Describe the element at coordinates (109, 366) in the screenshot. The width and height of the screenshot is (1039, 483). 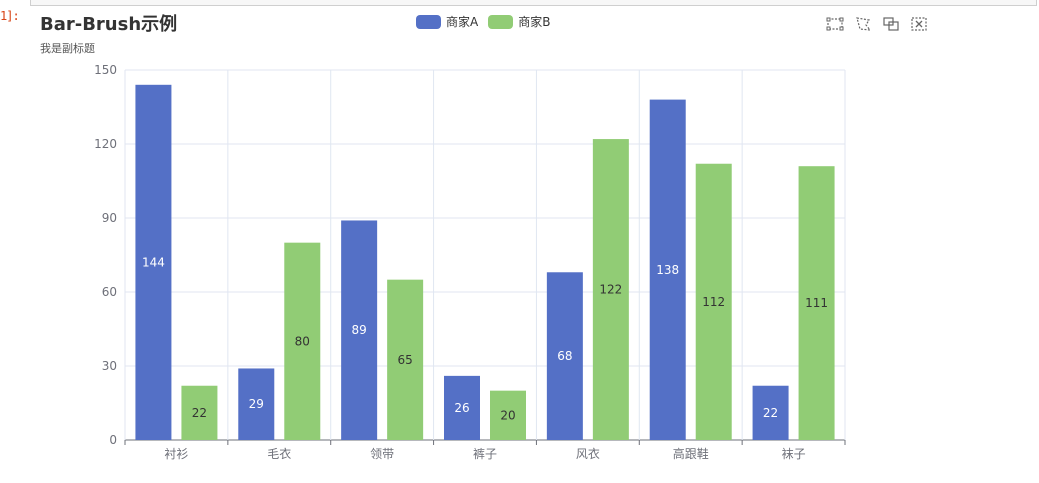
I see `y-tick-label: 30` at that location.